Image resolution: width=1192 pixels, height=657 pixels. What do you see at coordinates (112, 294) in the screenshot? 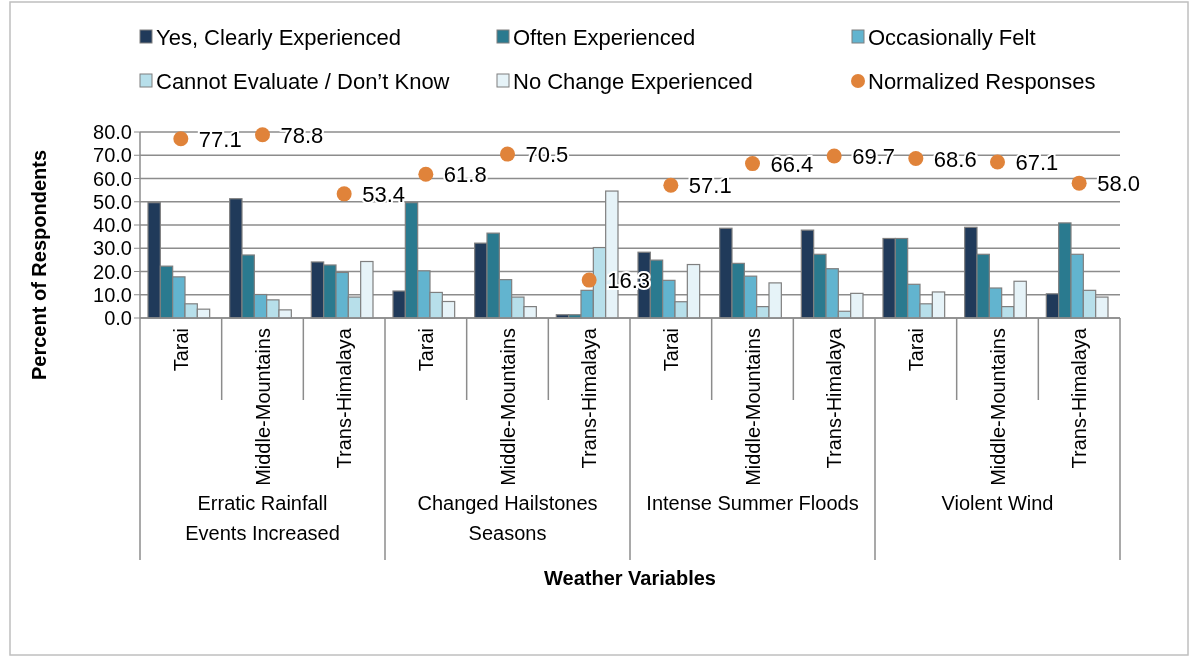
I see `y-tick-label: 10.0` at bounding box center [112, 294].